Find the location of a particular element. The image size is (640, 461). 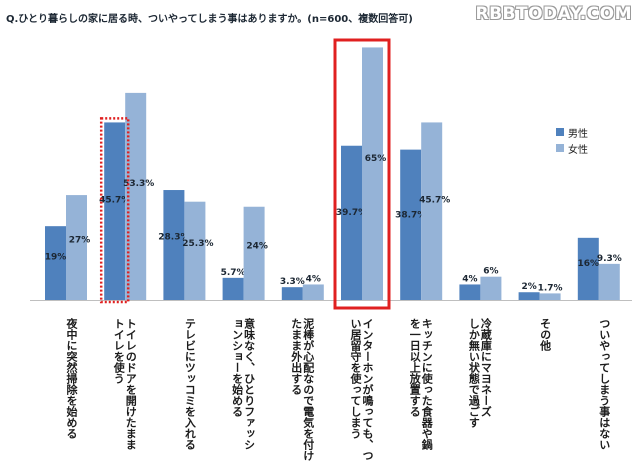

category-label-5: インターホンが鳴っても、つ い居留守を使ってしまう is located at coordinates (361, 389).